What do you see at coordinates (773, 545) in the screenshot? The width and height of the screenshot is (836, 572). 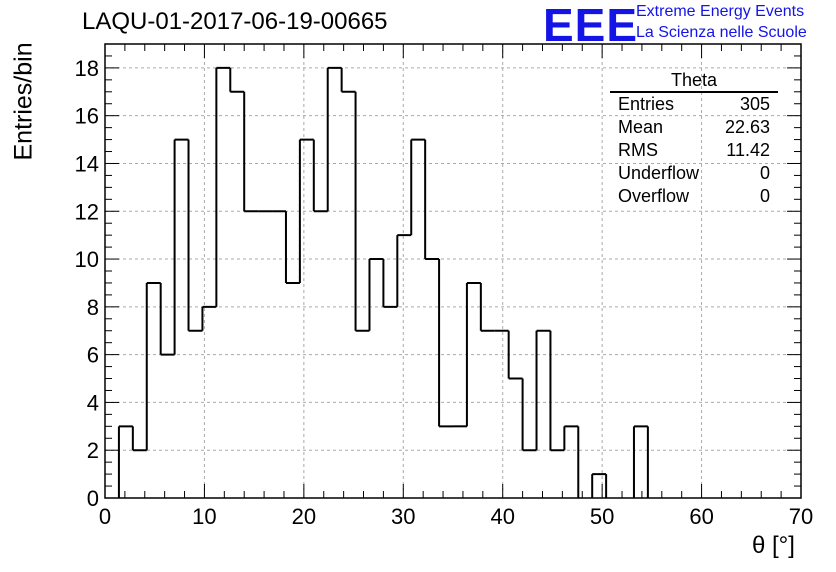 I see `x-axis-label: θ [°]` at bounding box center [773, 545].